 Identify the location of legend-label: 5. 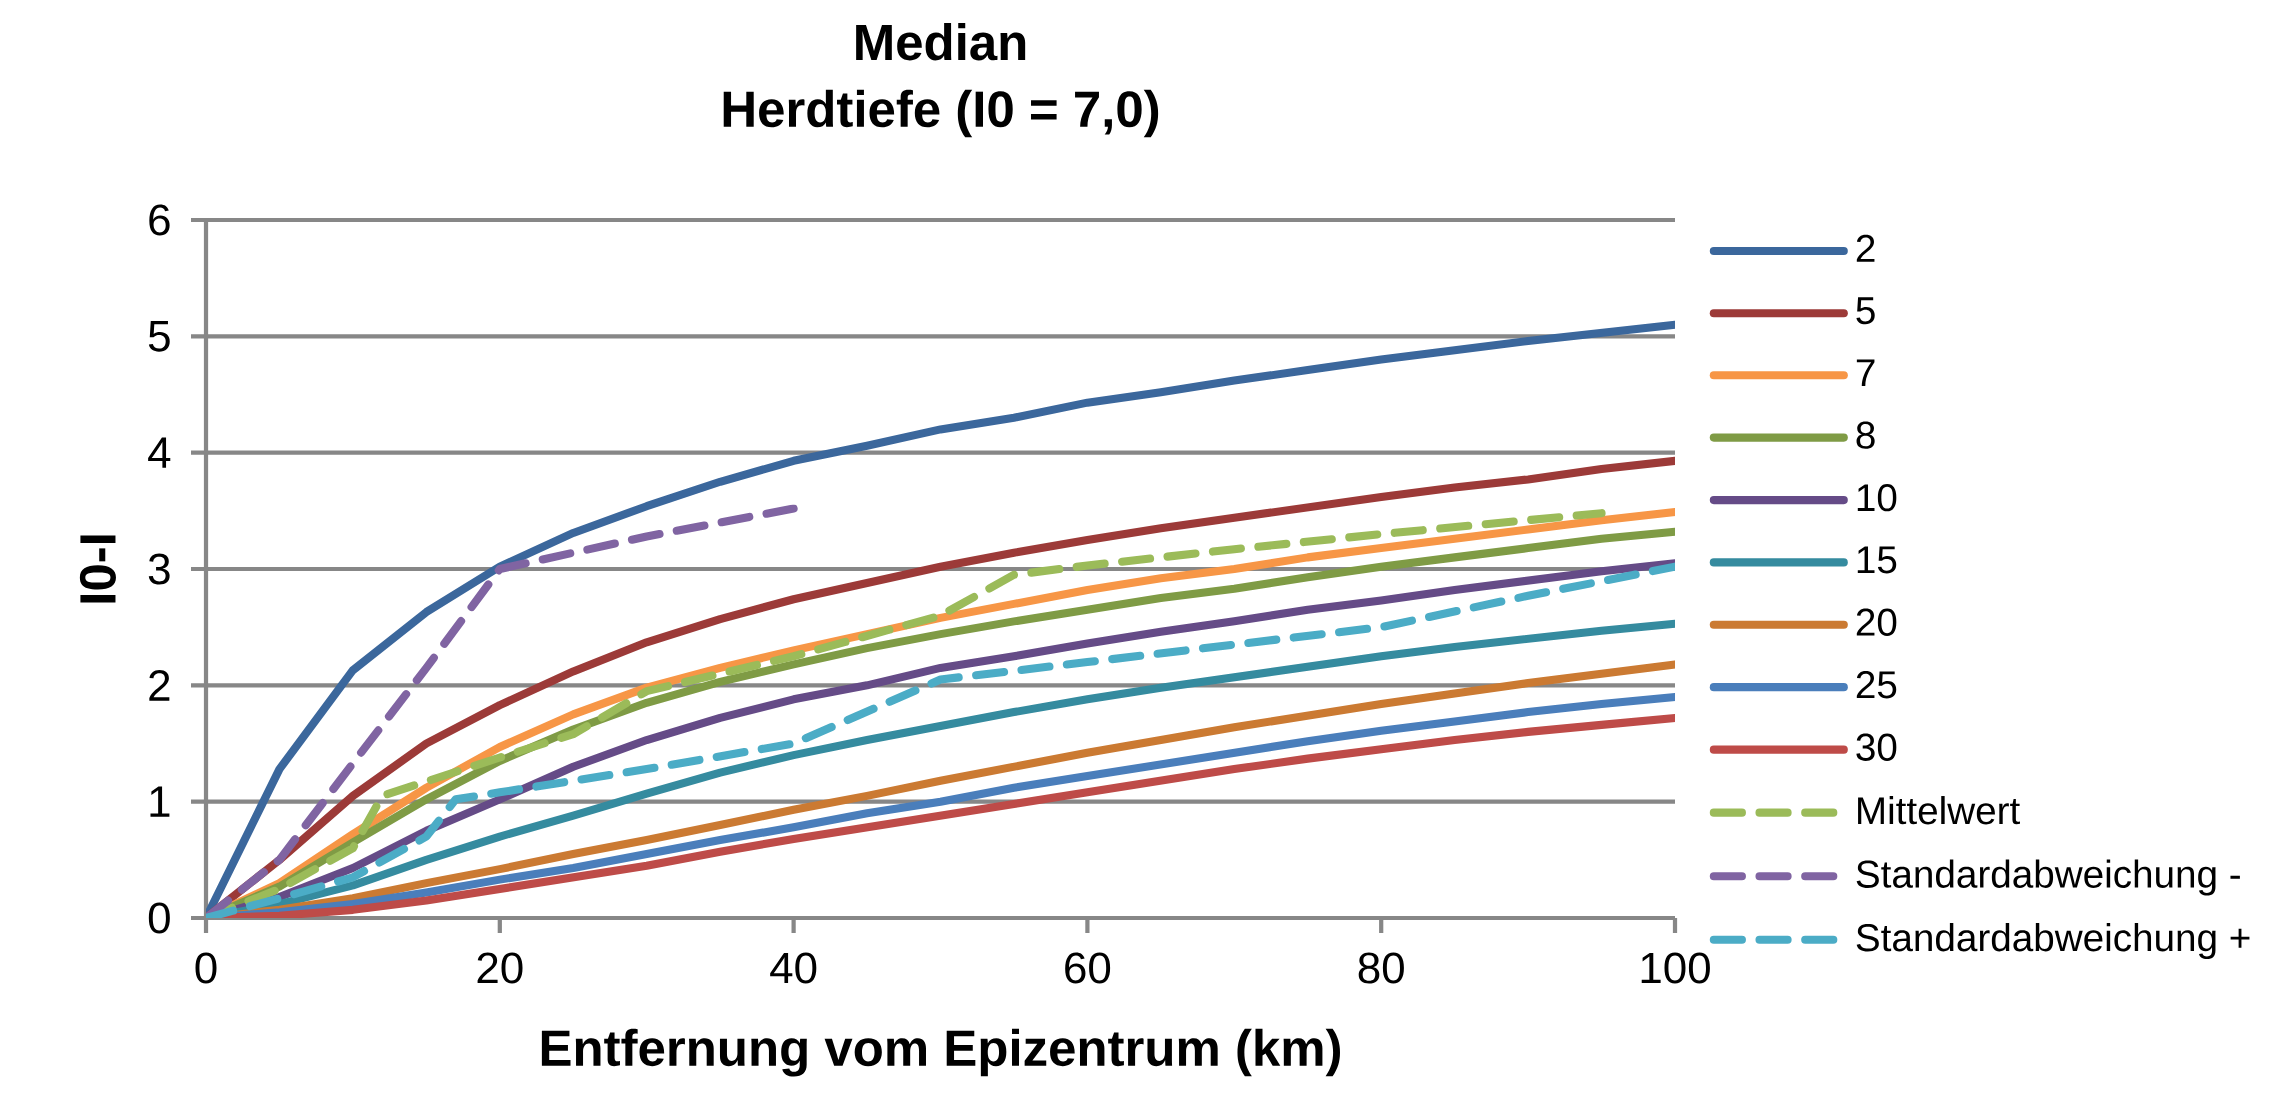
(1865, 311).